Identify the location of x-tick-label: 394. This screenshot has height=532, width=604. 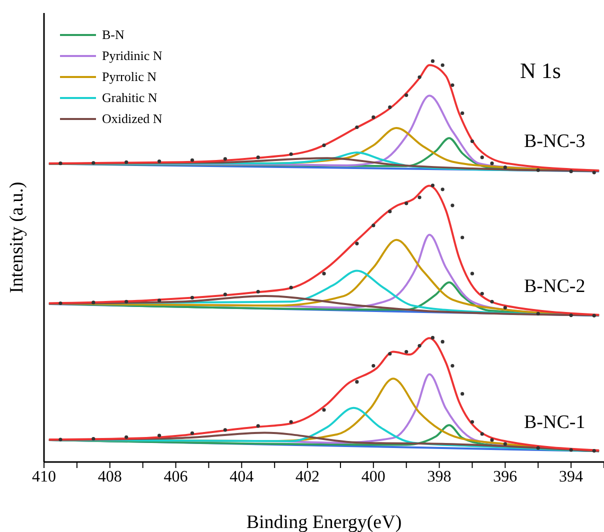
(571, 477).